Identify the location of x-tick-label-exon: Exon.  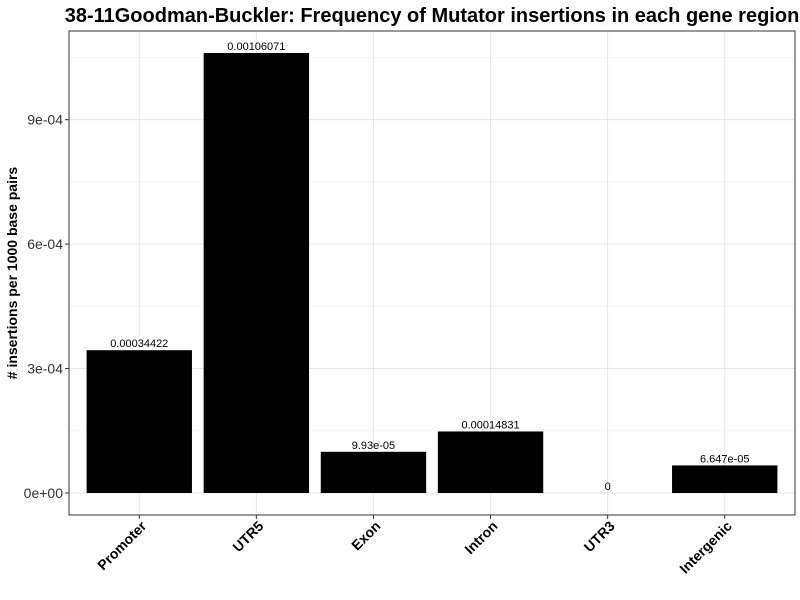
(366, 536).